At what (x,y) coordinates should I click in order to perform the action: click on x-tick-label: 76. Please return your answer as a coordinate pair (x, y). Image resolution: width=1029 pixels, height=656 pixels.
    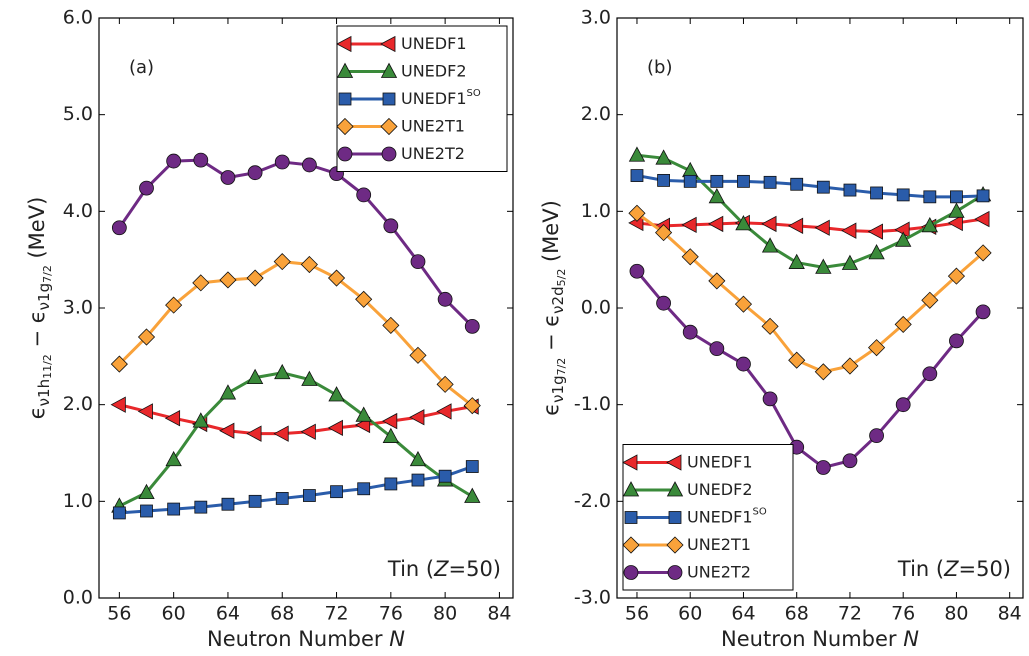
    Looking at the image, I should click on (903, 614).